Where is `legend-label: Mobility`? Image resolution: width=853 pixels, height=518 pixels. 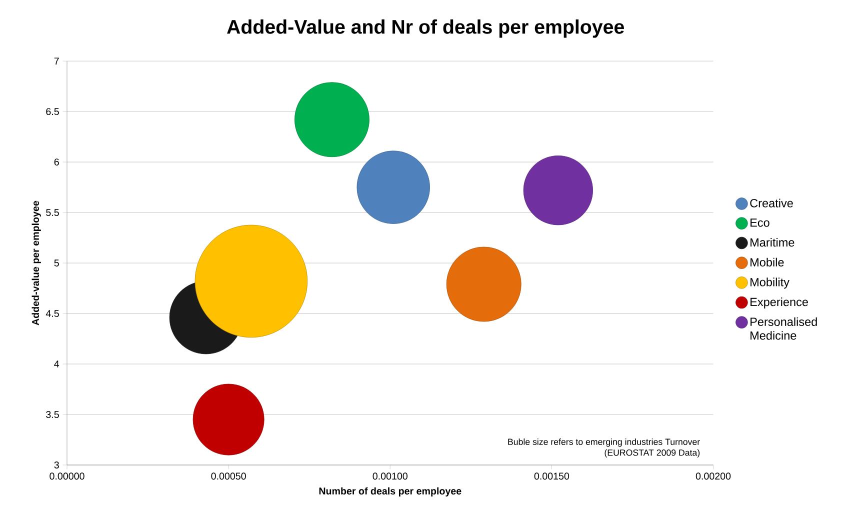 legend-label: Mobility is located at coordinates (770, 283).